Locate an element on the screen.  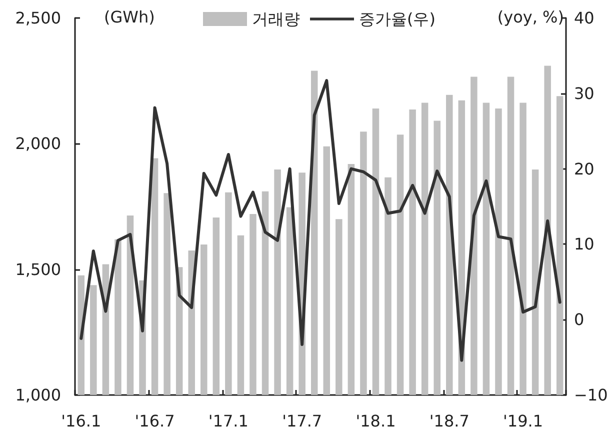
x-tick-label: '17.7 is located at coordinates (302, 421).